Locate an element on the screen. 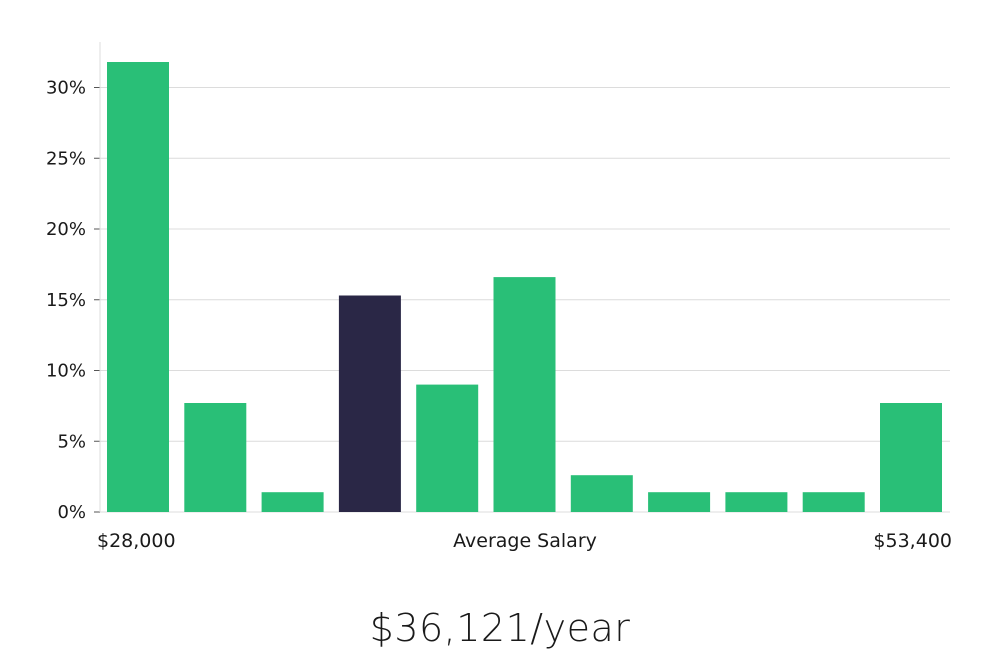 Image resolution: width=1000 pixels, height=660 pixels. y-tick-label: 0% is located at coordinates (71, 512).